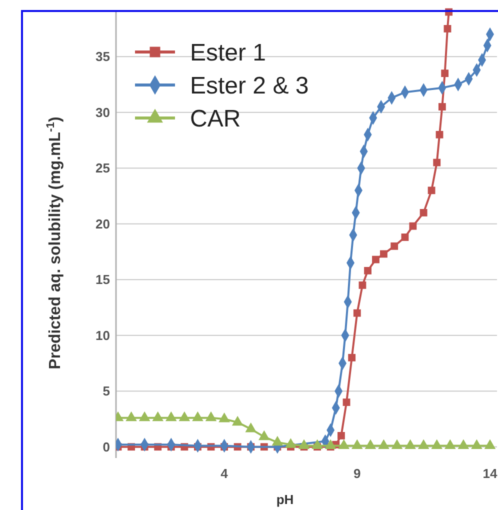 The height and width of the screenshot is (510, 498). I want to click on y-tick-label: 30, so click(103, 112).